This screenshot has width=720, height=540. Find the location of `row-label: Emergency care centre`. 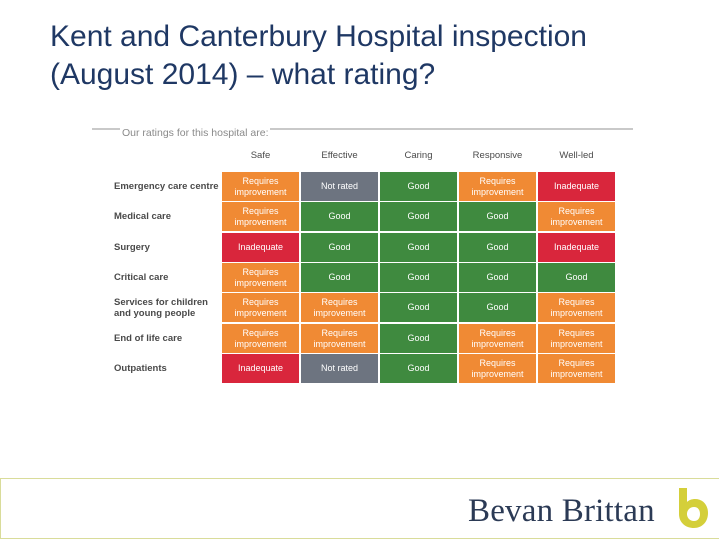

row-label: Emergency care centre is located at coordinates (166, 186).